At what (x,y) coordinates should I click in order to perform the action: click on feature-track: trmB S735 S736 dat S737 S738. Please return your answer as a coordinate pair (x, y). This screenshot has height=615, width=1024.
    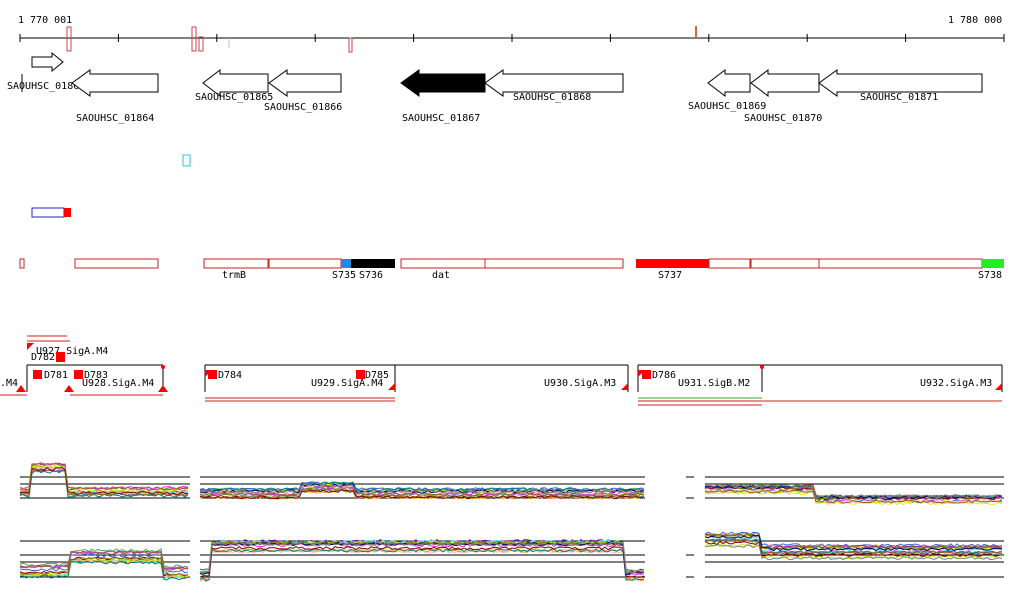
    Looking at the image, I should click on (511, 269).